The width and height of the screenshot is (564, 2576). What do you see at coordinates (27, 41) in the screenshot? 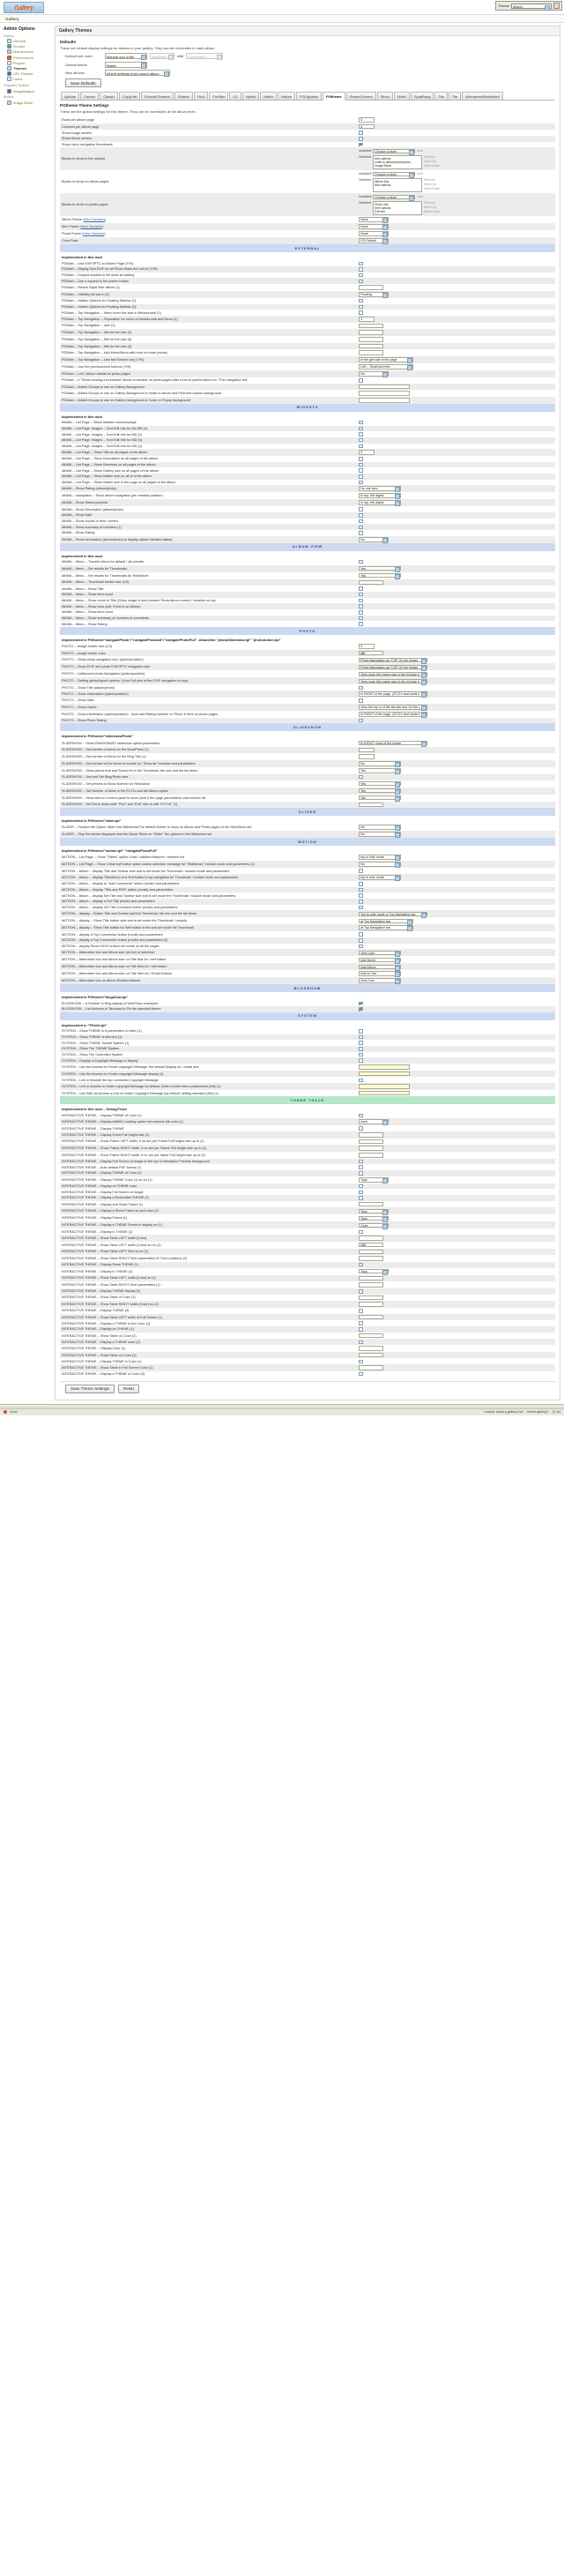
I see `sidebar-item-general: General` at bounding box center [27, 41].